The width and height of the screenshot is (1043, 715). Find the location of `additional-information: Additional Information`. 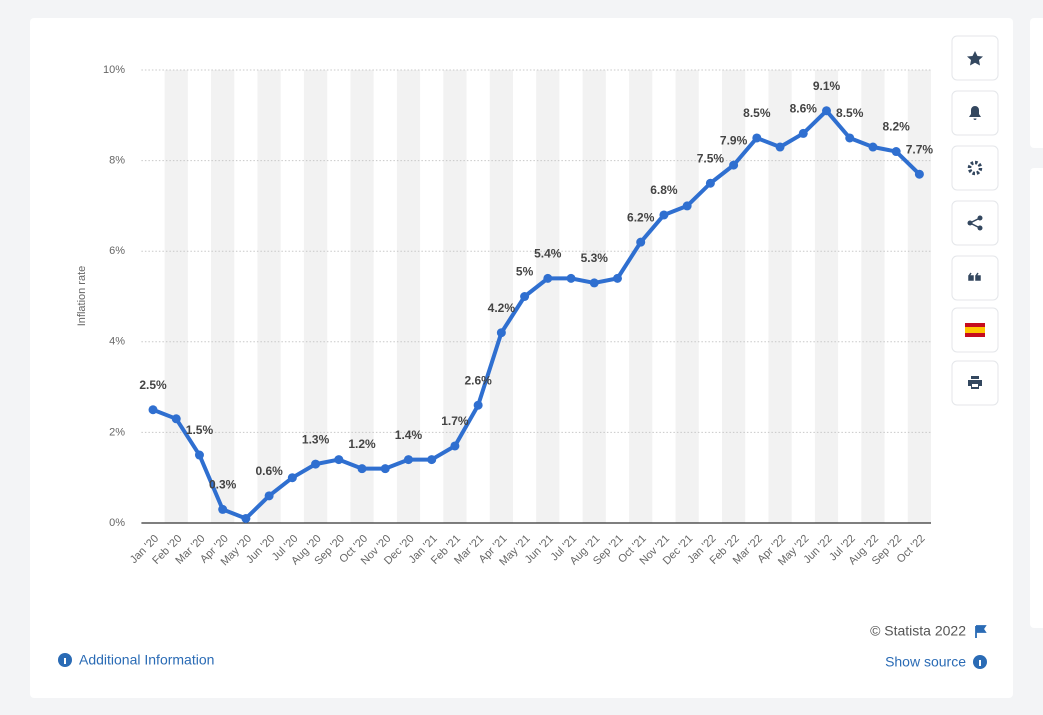

additional-information: Additional Information is located at coordinates (146, 660).